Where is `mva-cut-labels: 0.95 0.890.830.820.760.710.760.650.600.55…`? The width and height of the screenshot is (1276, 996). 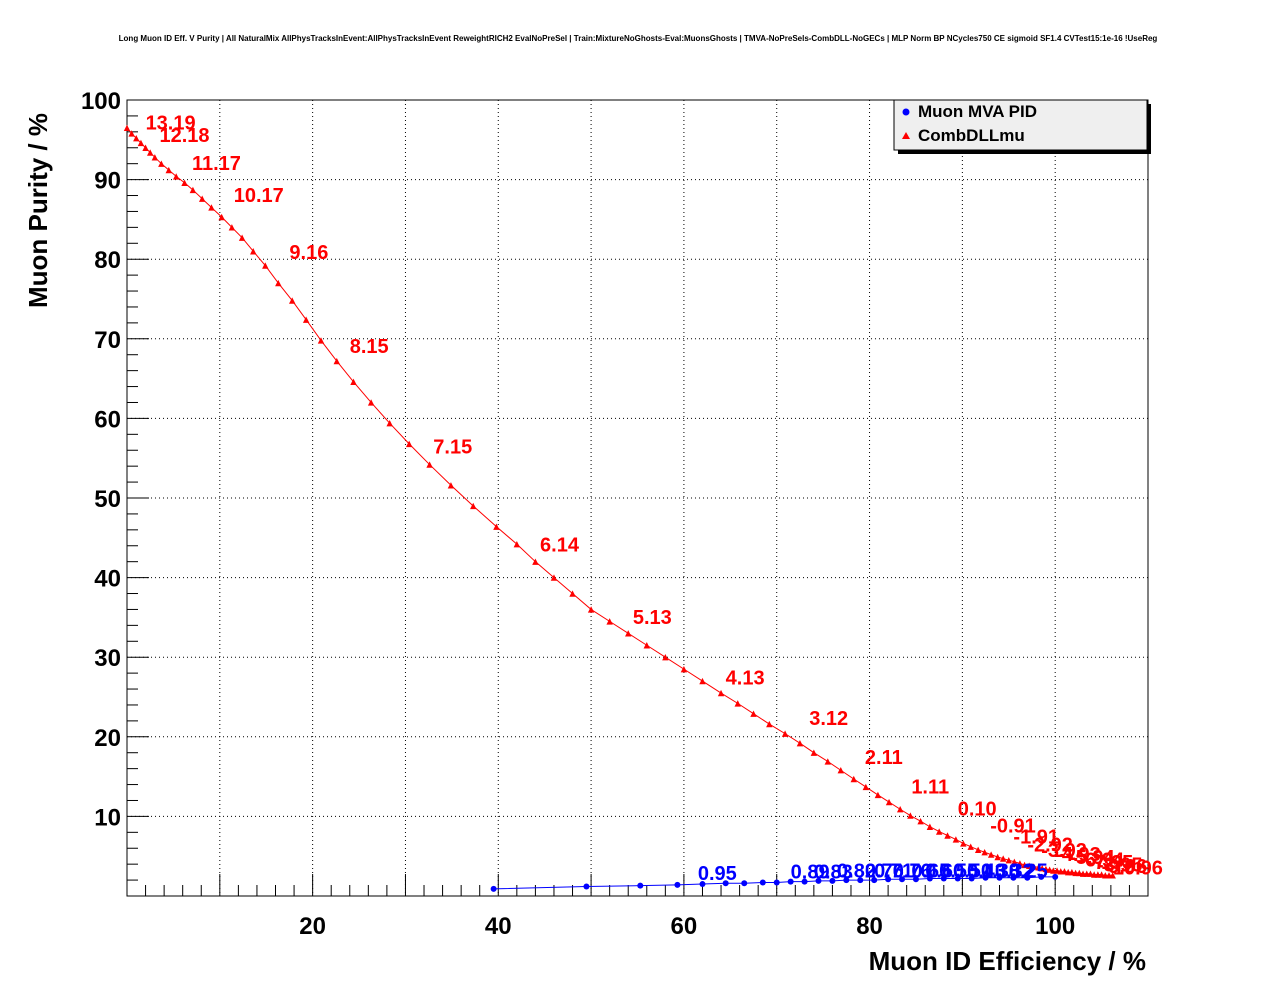 mva-cut-labels: 0.95 0.890.830.820.760.710.760.650.600.55… is located at coordinates (873, 873).